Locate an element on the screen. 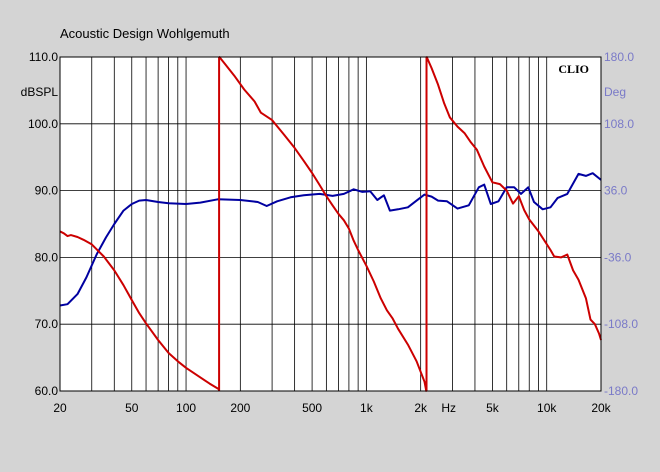 This screenshot has width=660, height=472. x-tick-label: 200 is located at coordinates (240, 408).